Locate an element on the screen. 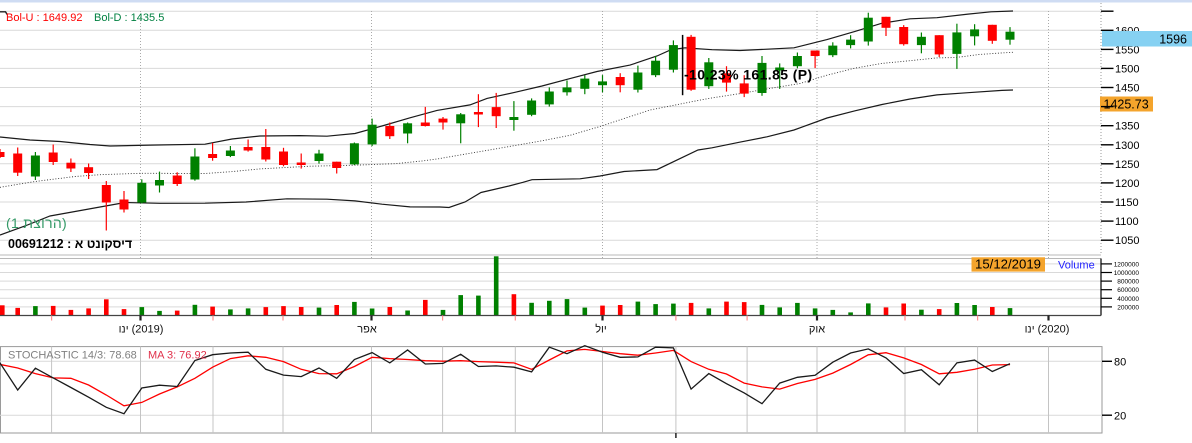 The image size is (1192, 443). svg-text: MA 3: 76.92 is located at coordinates (177, 356).